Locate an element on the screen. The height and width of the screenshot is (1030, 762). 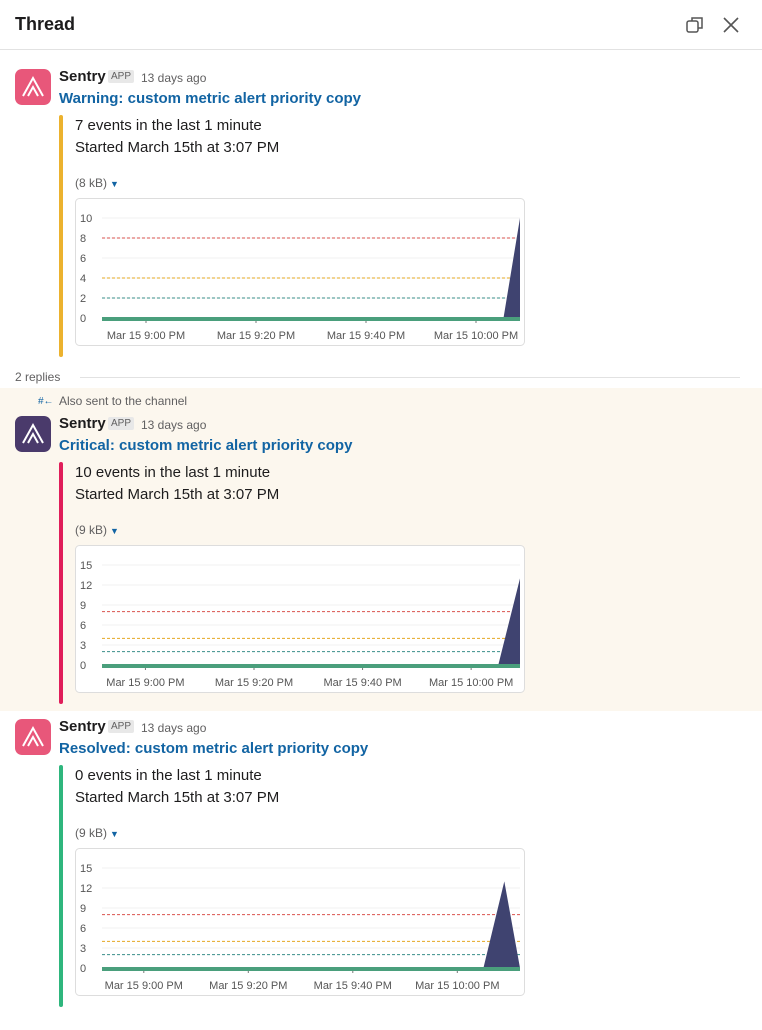
message-line: 7 events in the last 1 minute is located at coordinates (168, 125).